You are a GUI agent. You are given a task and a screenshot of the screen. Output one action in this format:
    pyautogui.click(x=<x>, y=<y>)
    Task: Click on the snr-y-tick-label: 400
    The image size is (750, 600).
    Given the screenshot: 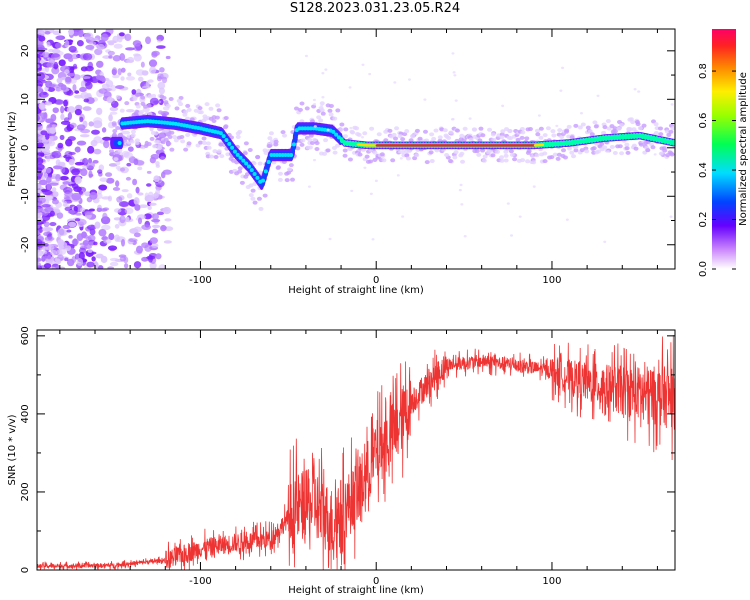 What is the action you would take?
    pyautogui.click(x=25, y=413)
    